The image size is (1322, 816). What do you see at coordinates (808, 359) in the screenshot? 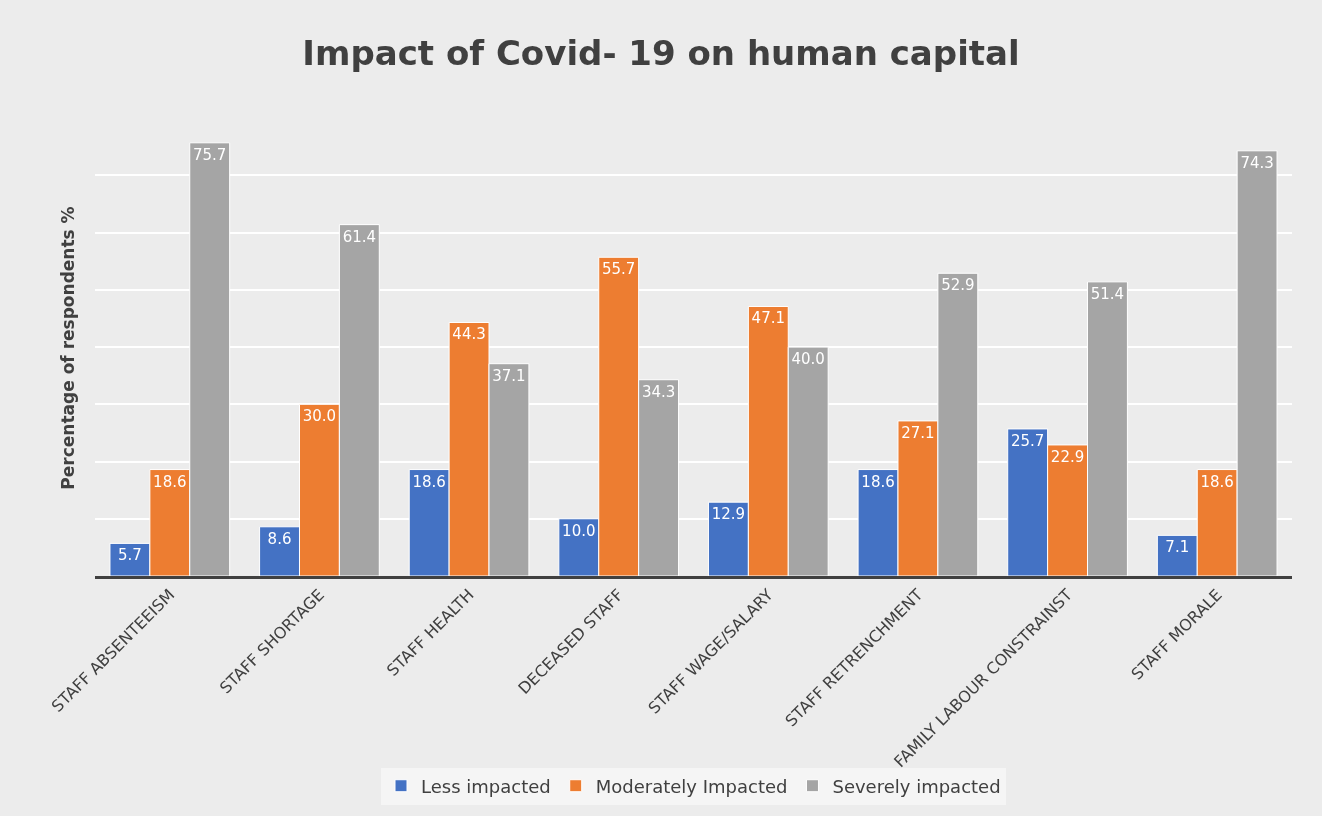
I see `data-label: 40.0` at bounding box center [808, 359].